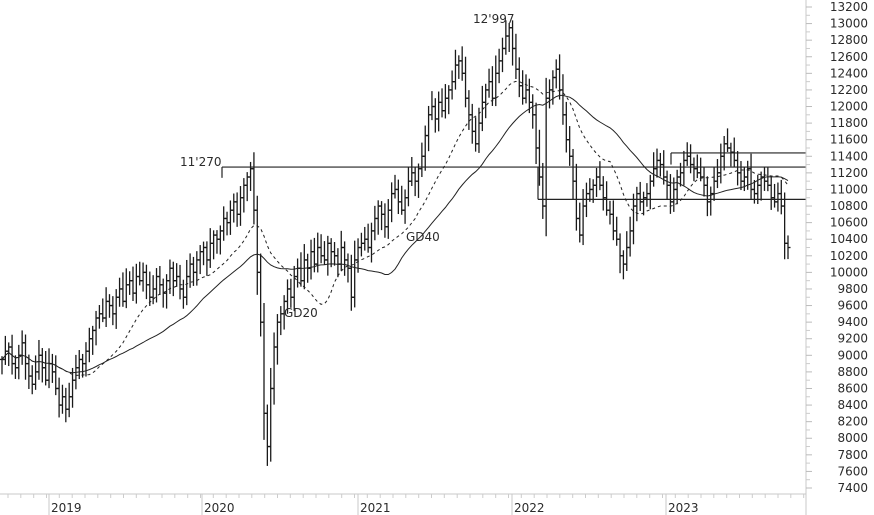  What do you see at coordinates (849, 256) in the screenshot?
I see `y-tick-label: 10200` at bounding box center [849, 256].